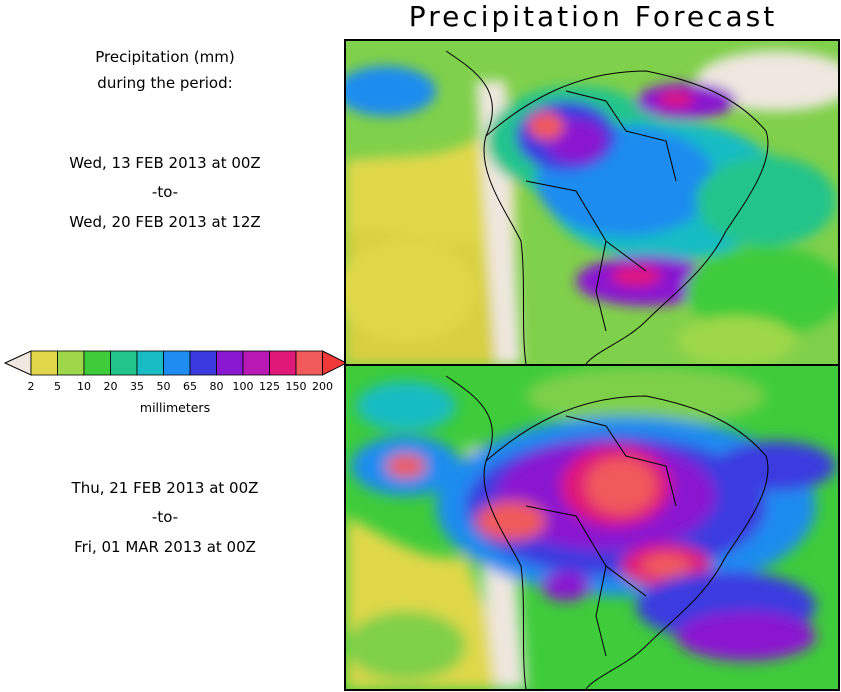 This screenshot has height=692, width=841. I want to click on colorbar-tick-label: 100, so click(243, 386).